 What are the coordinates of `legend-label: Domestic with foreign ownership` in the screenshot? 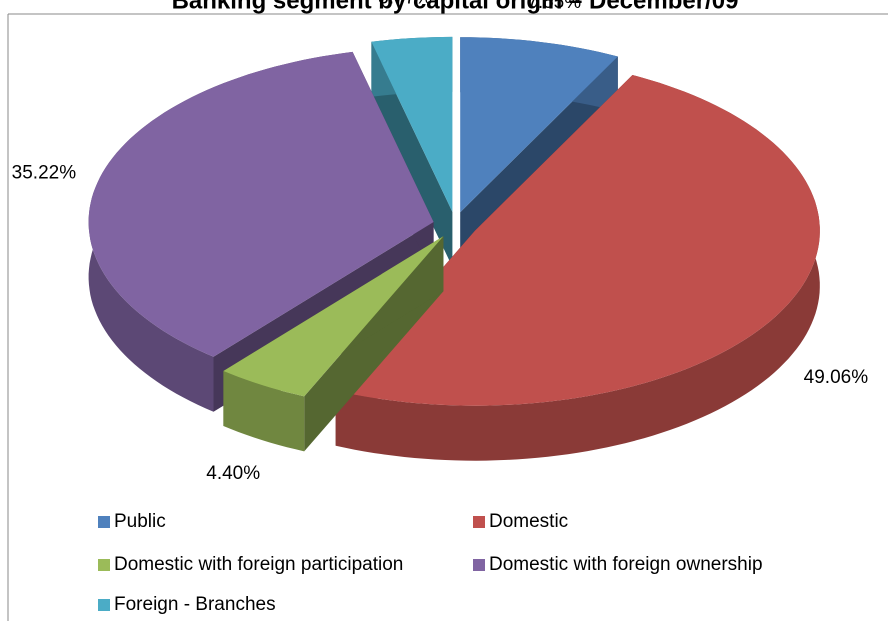 It's located at (626, 564).